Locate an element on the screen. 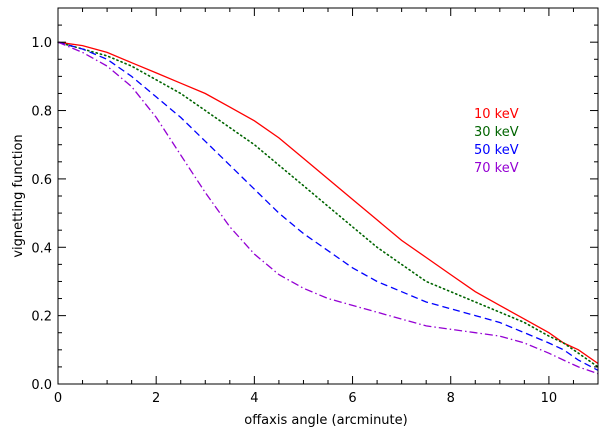  legend-entry-1: 10 keV is located at coordinates (496, 114).